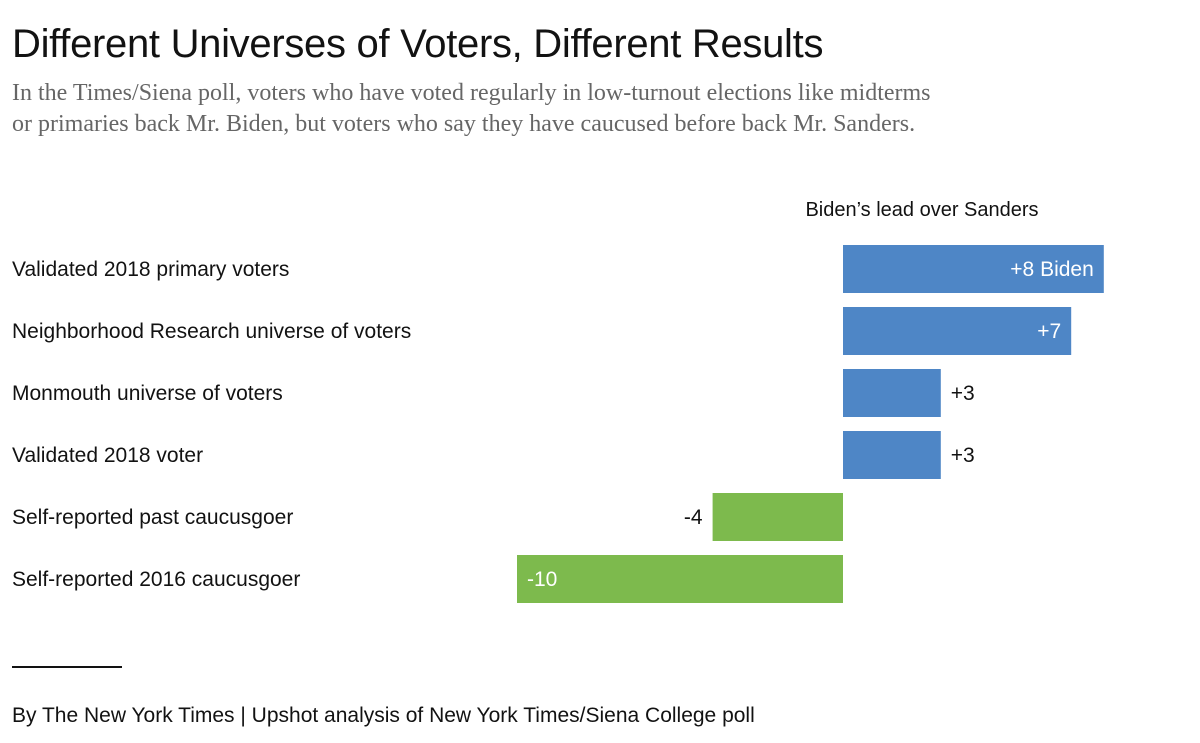 The image size is (1200, 743). I want to click on bar-validated-2018-voter, so click(892, 455).